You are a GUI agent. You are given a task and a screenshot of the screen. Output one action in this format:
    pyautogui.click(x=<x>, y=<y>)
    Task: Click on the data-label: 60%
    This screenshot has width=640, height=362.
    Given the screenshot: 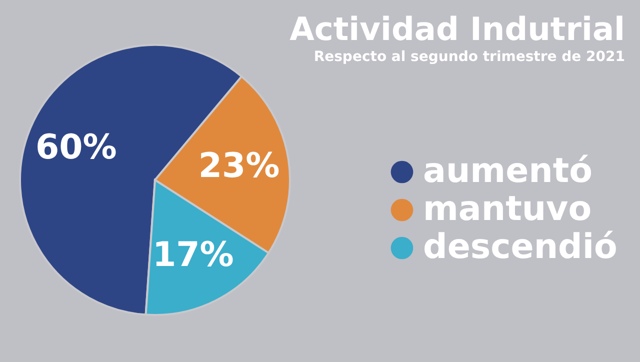 What is the action you would take?
    pyautogui.click(x=76, y=147)
    